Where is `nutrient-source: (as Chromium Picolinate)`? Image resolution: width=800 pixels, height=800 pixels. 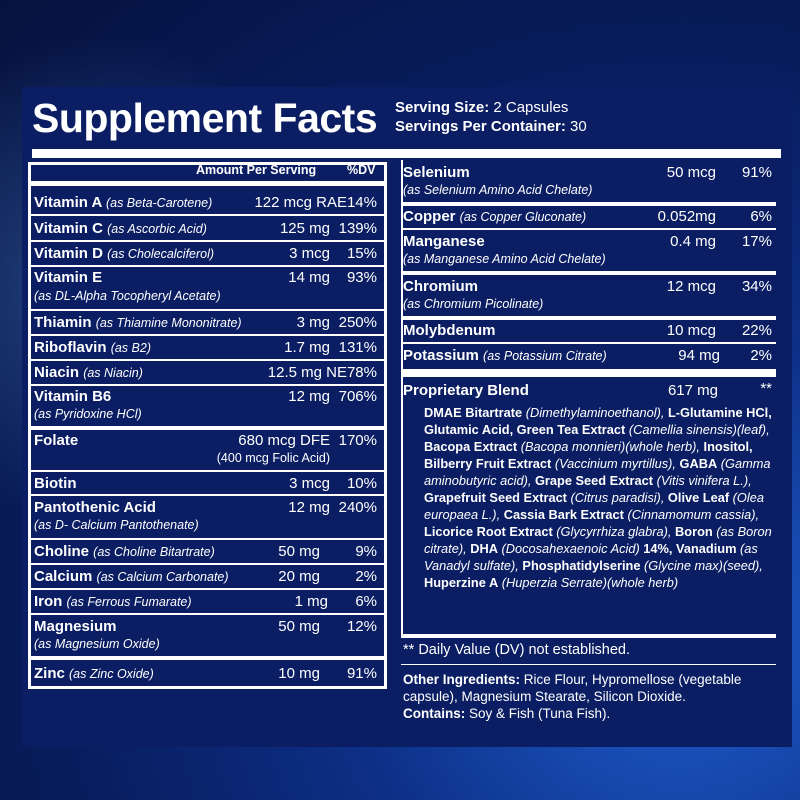 nutrient-source: (as Chromium Picolinate) is located at coordinates (473, 304).